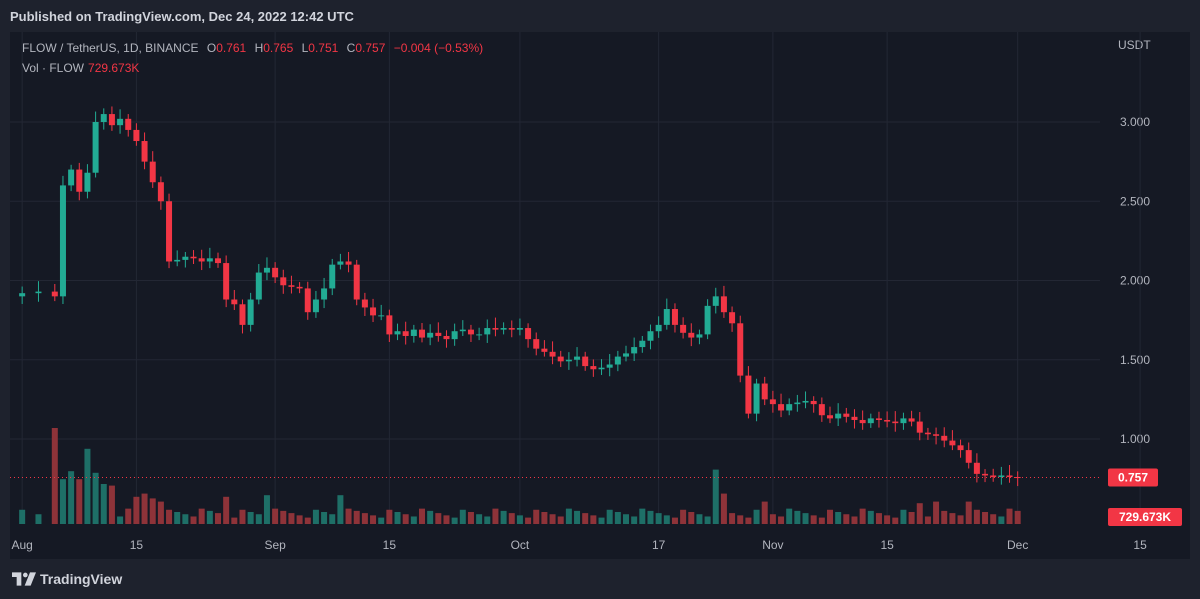  Describe the element at coordinates (370, 48) in the screenshot. I see `close-value: 0.757` at that location.